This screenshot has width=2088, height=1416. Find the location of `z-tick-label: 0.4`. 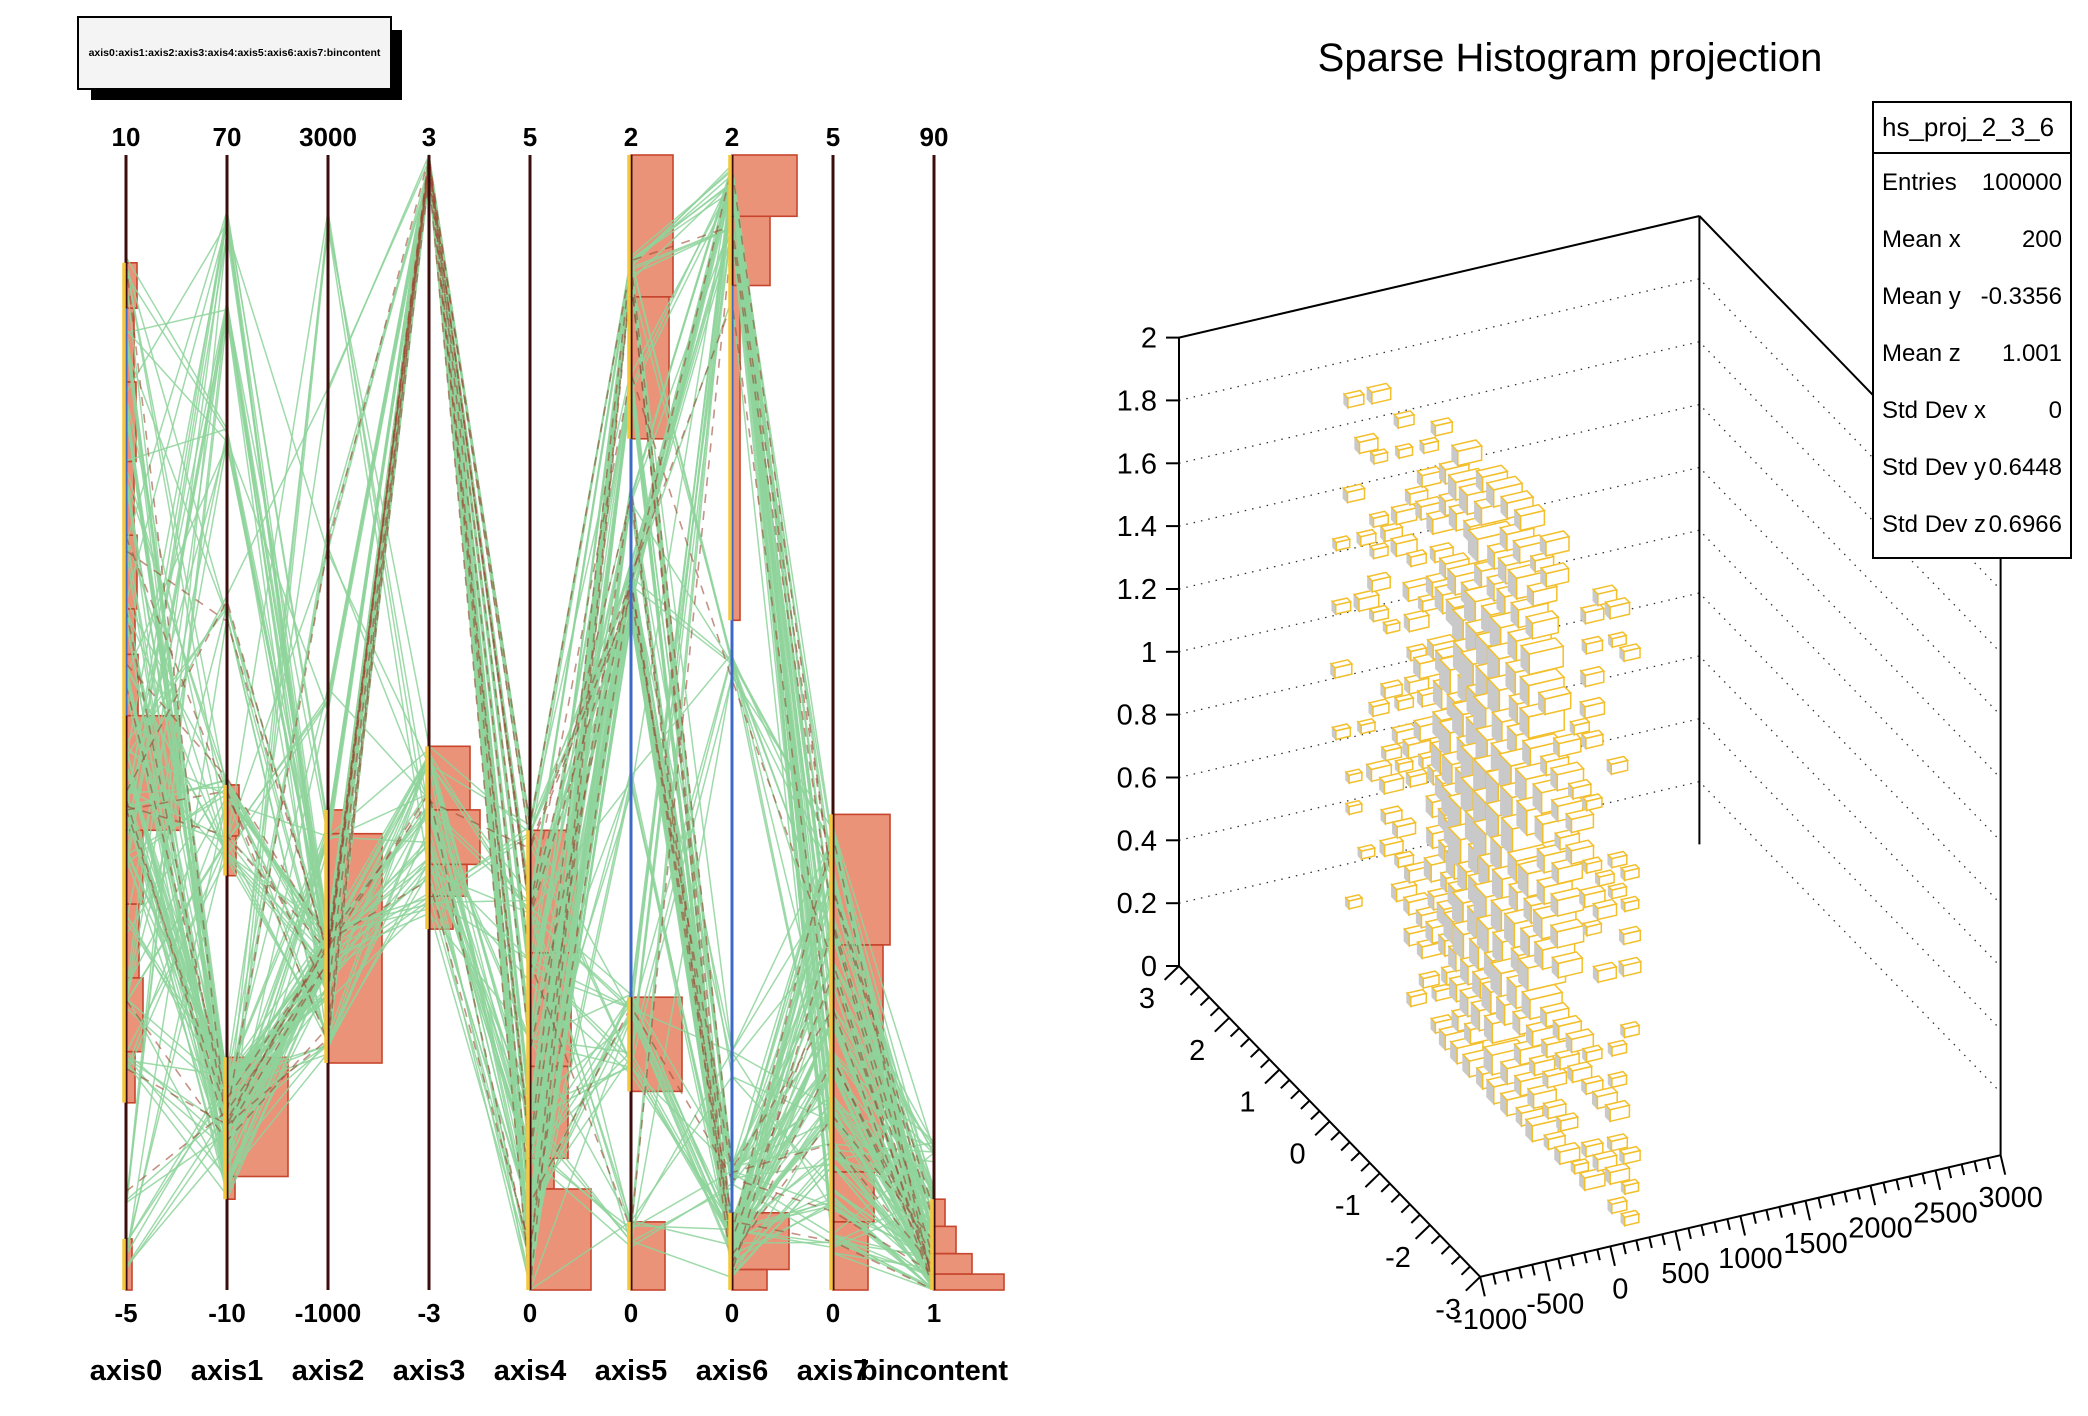

z-tick-label: 0.4 is located at coordinates (1137, 841).